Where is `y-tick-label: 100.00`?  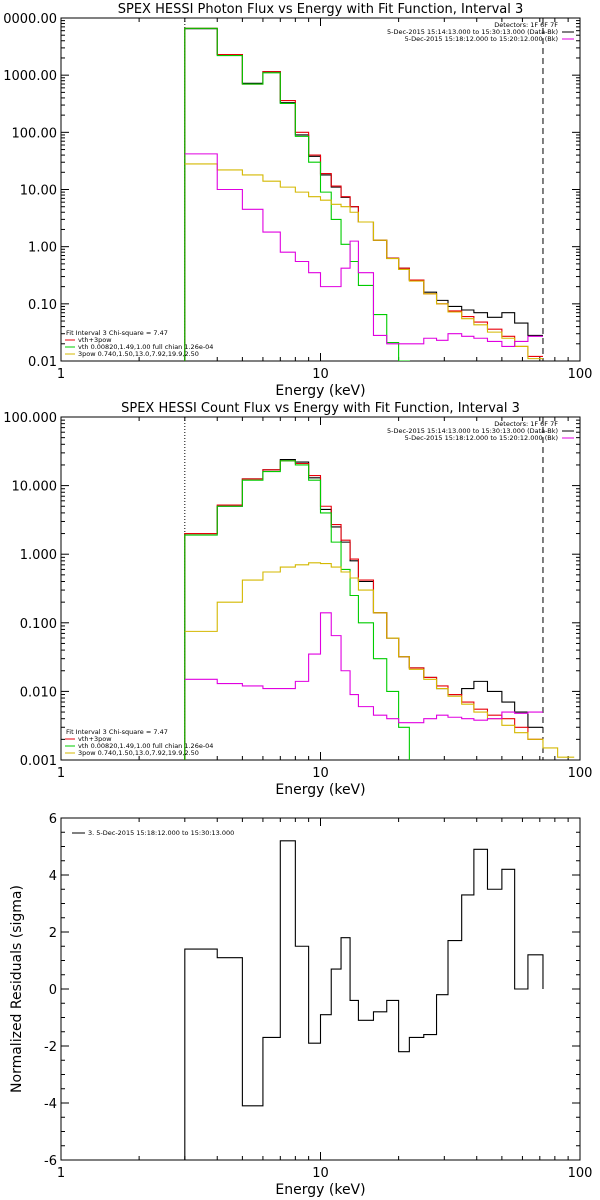 y-tick-label: 100.00 is located at coordinates (35, 133).